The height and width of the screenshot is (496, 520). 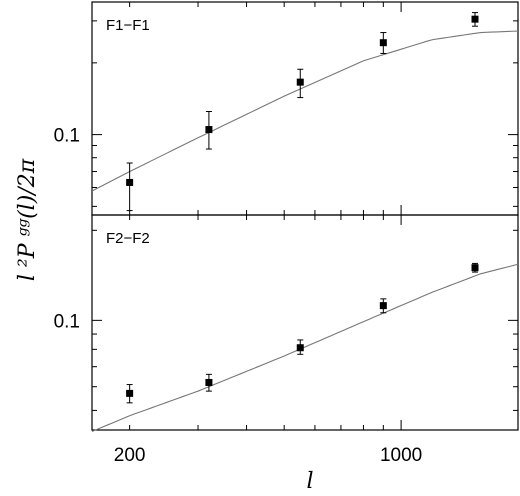 I want to click on panel-label: F2−F2, so click(x=128, y=238).